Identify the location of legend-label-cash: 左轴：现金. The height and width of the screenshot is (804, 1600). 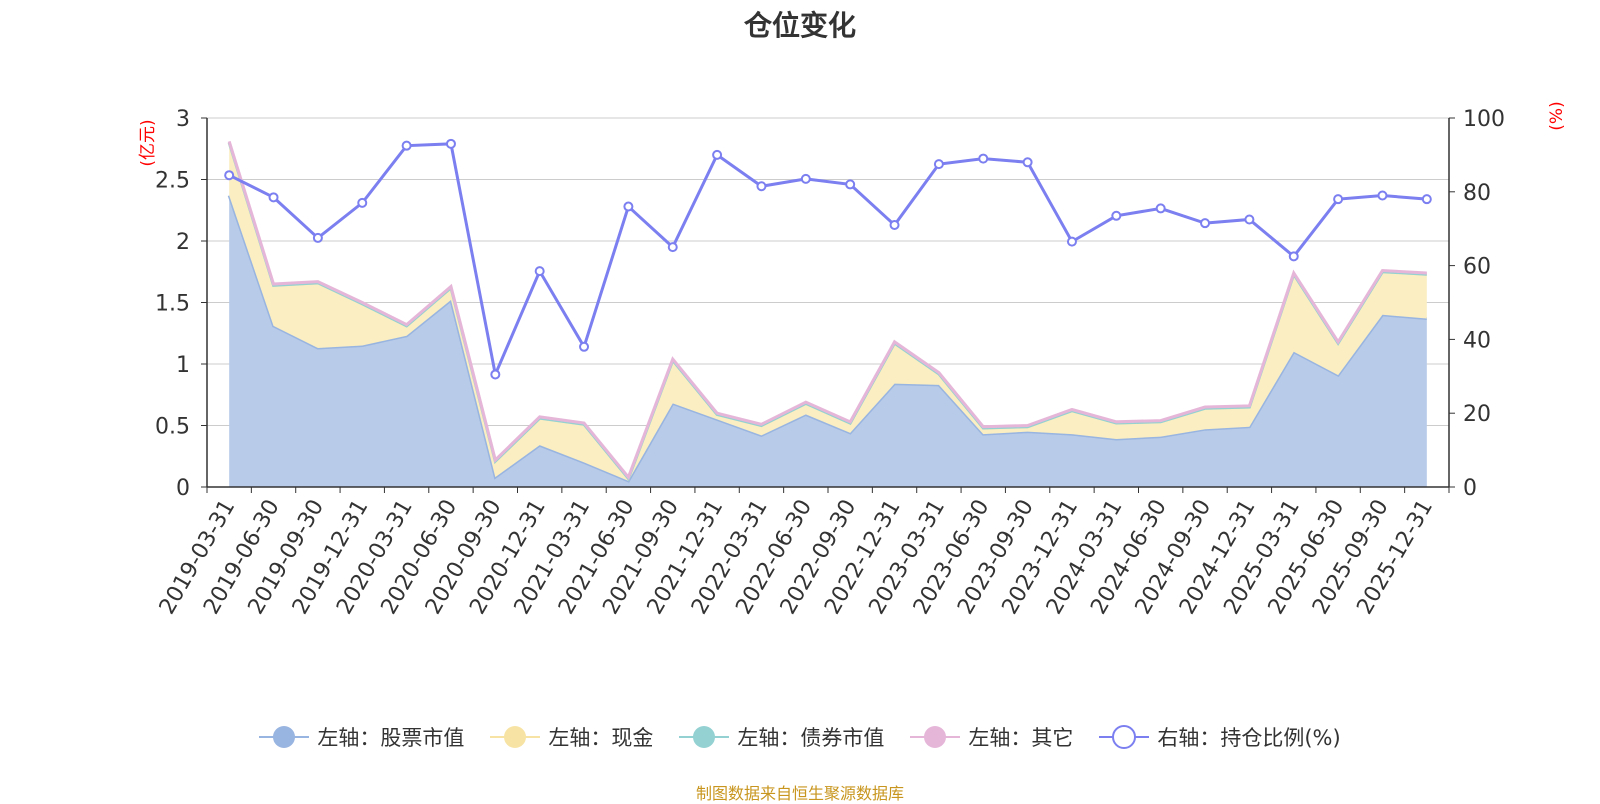
(601, 738).